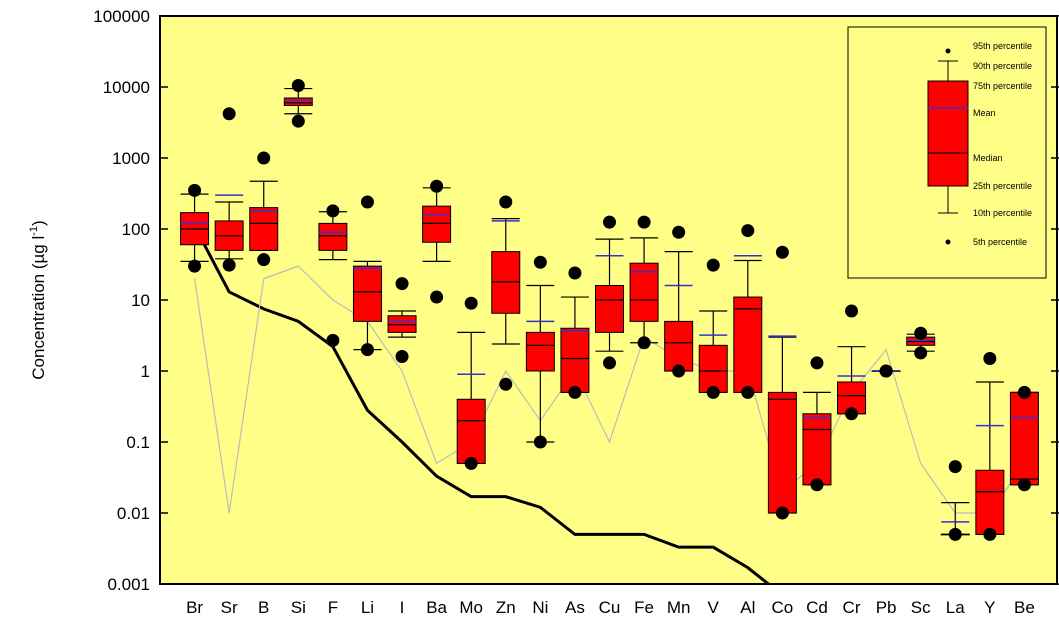 This screenshot has width=1059, height=620. Describe the element at coordinates (1002, 46) in the screenshot. I see `legend-label: 95th percentile` at that location.